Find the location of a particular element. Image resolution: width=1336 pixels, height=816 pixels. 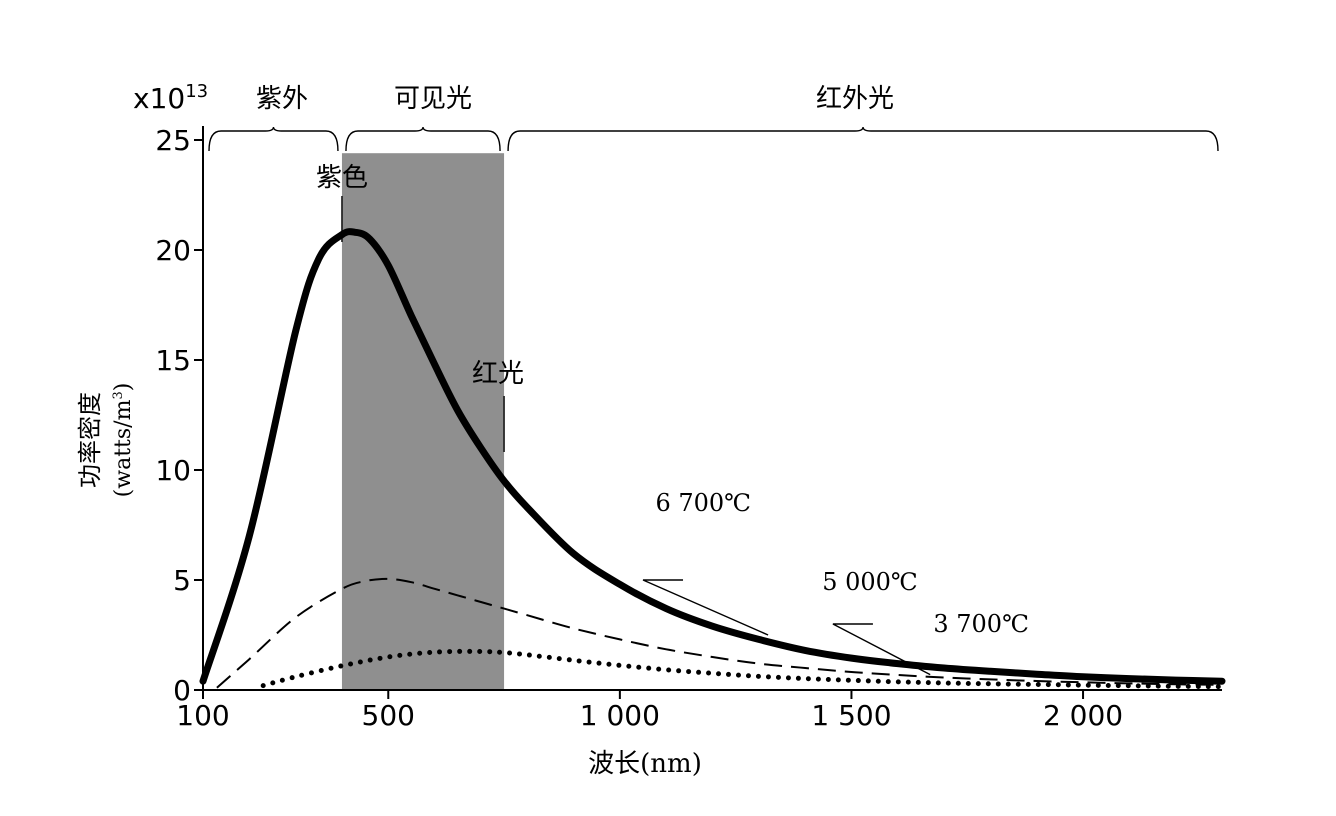

region-label: 红外光 is located at coordinates (855, 99).